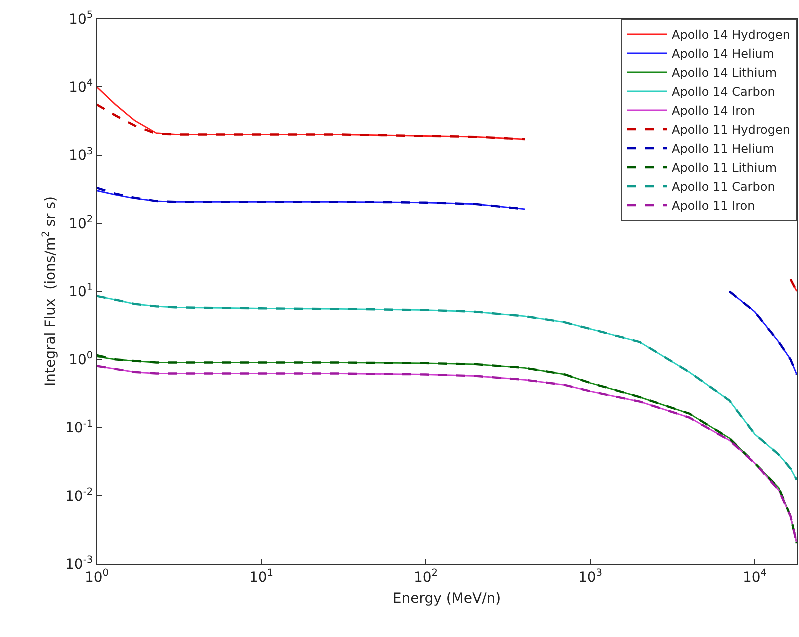 The width and height of the screenshot is (799, 637). Describe the element at coordinates (724, 187) in the screenshot. I see `legend-label: Apollo 11 Carbon` at that location.